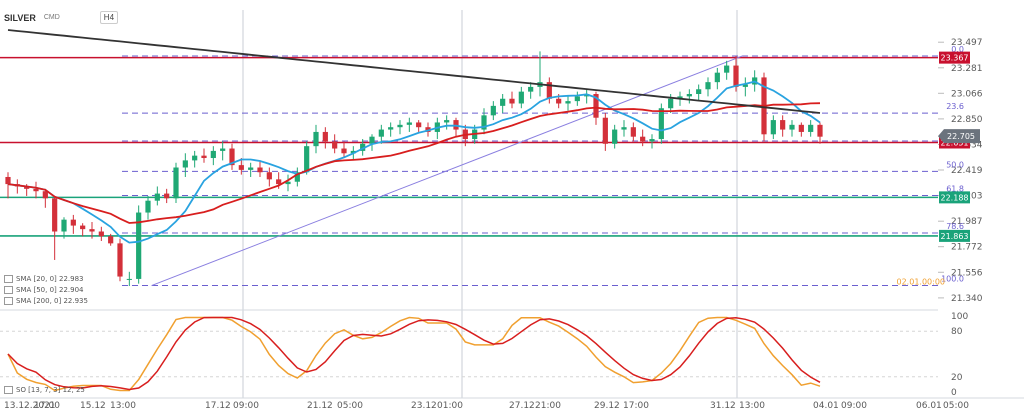  I want to click on time-tick-label: 21.12, so click(320, 406).